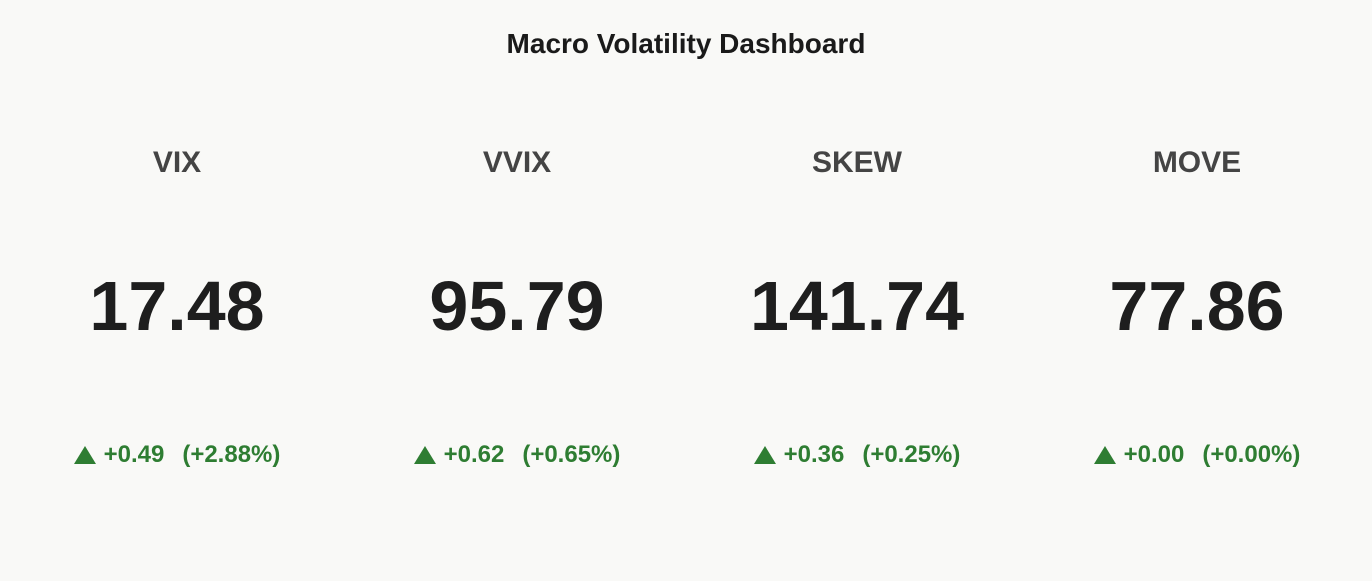 This screenshot has width=1372, height=581. I want to click on delta-row: +0.36 (+0.25%), so click(857, 455).